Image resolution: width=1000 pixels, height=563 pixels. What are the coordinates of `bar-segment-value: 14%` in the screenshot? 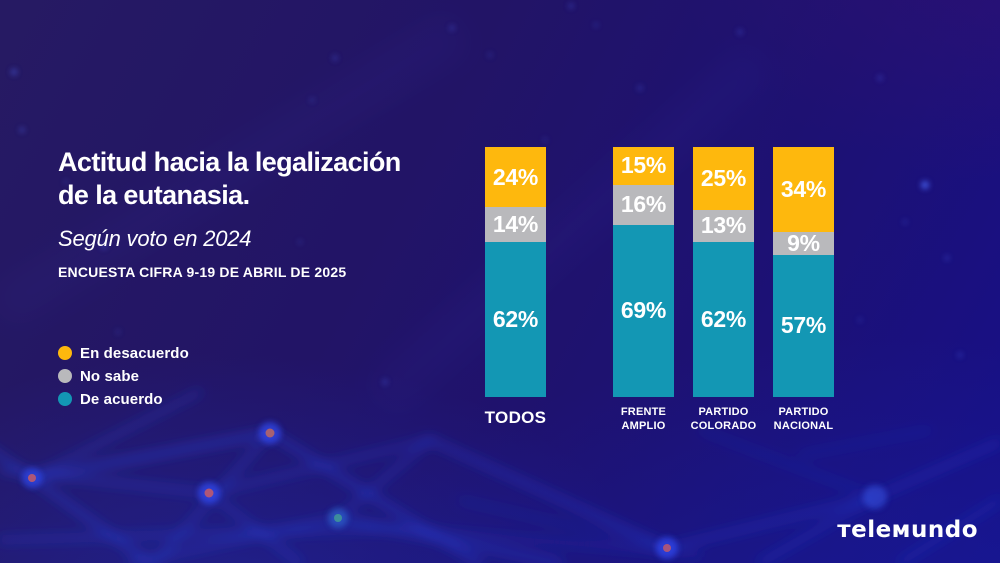 It's located at (515, 224).